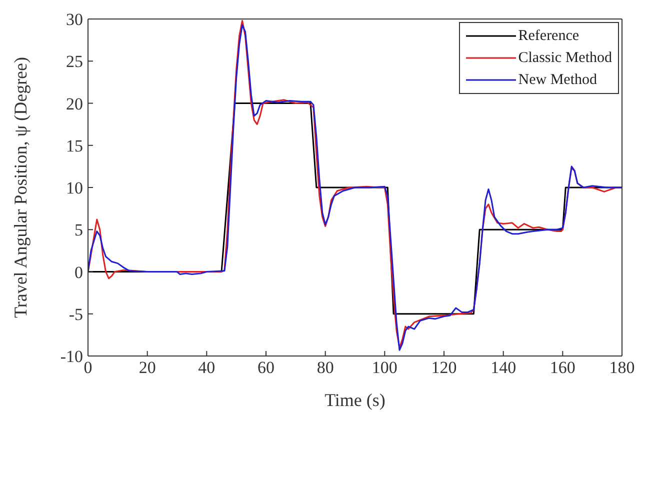 This screenshot has width=651, height=497. Describe the element at coordinates (549, 36) in the screenshot. I see `legend-label: Reference` at that location.